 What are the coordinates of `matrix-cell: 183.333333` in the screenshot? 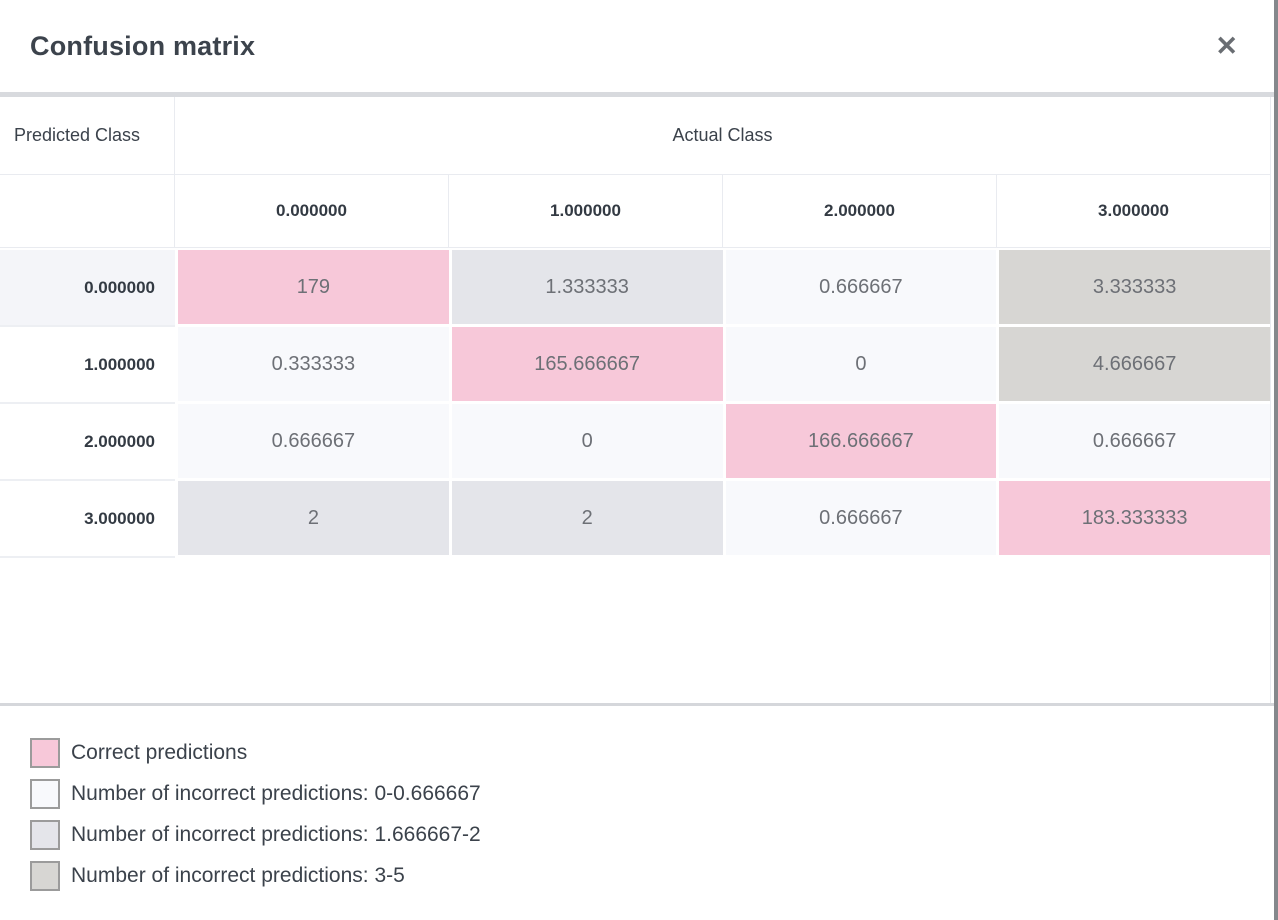 It's located at (1134, 518).